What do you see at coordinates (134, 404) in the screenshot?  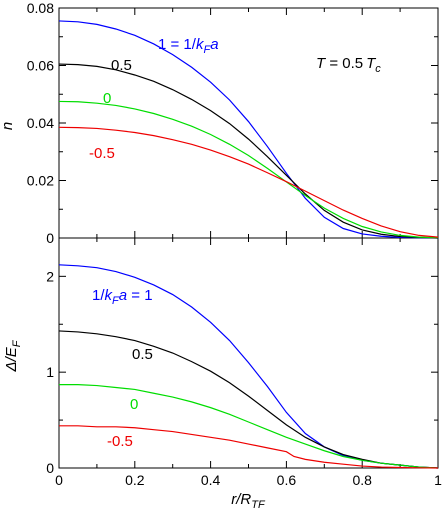 I see `bottom-series-label-green: 0` at bounding box center [134, 404].